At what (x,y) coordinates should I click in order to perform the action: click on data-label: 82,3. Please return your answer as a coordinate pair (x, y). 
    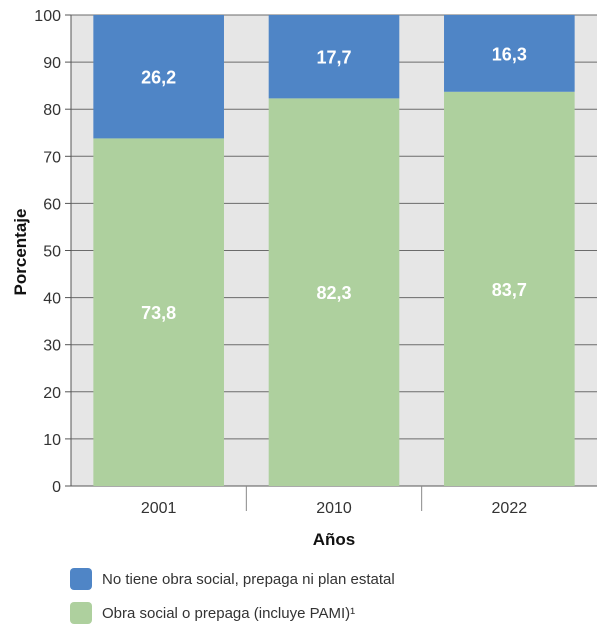
    Looking at the image, I should click on (333, 293).